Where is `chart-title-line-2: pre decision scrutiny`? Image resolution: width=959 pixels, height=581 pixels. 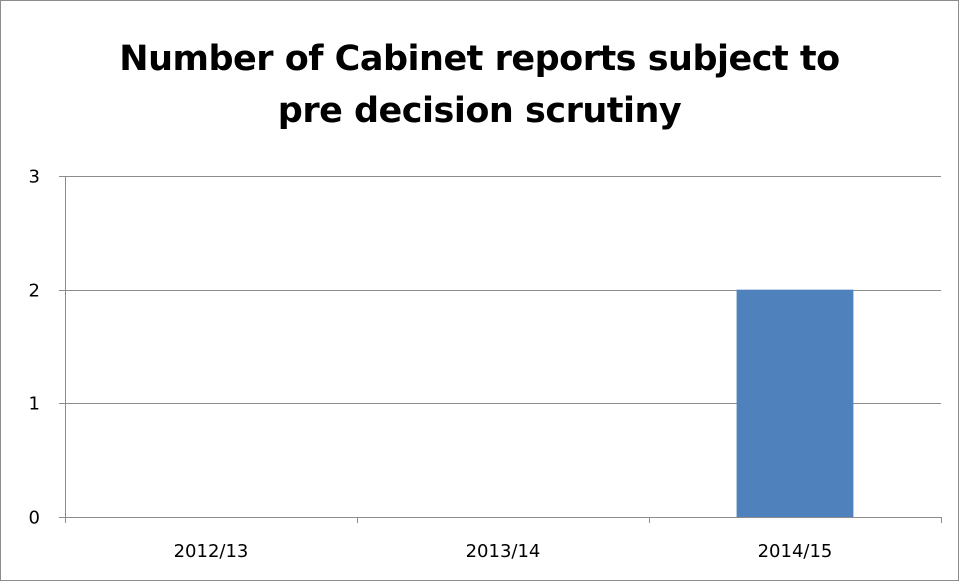
chart-title-line-2: pre decision scrutiny is located at coordinates (479, 111).